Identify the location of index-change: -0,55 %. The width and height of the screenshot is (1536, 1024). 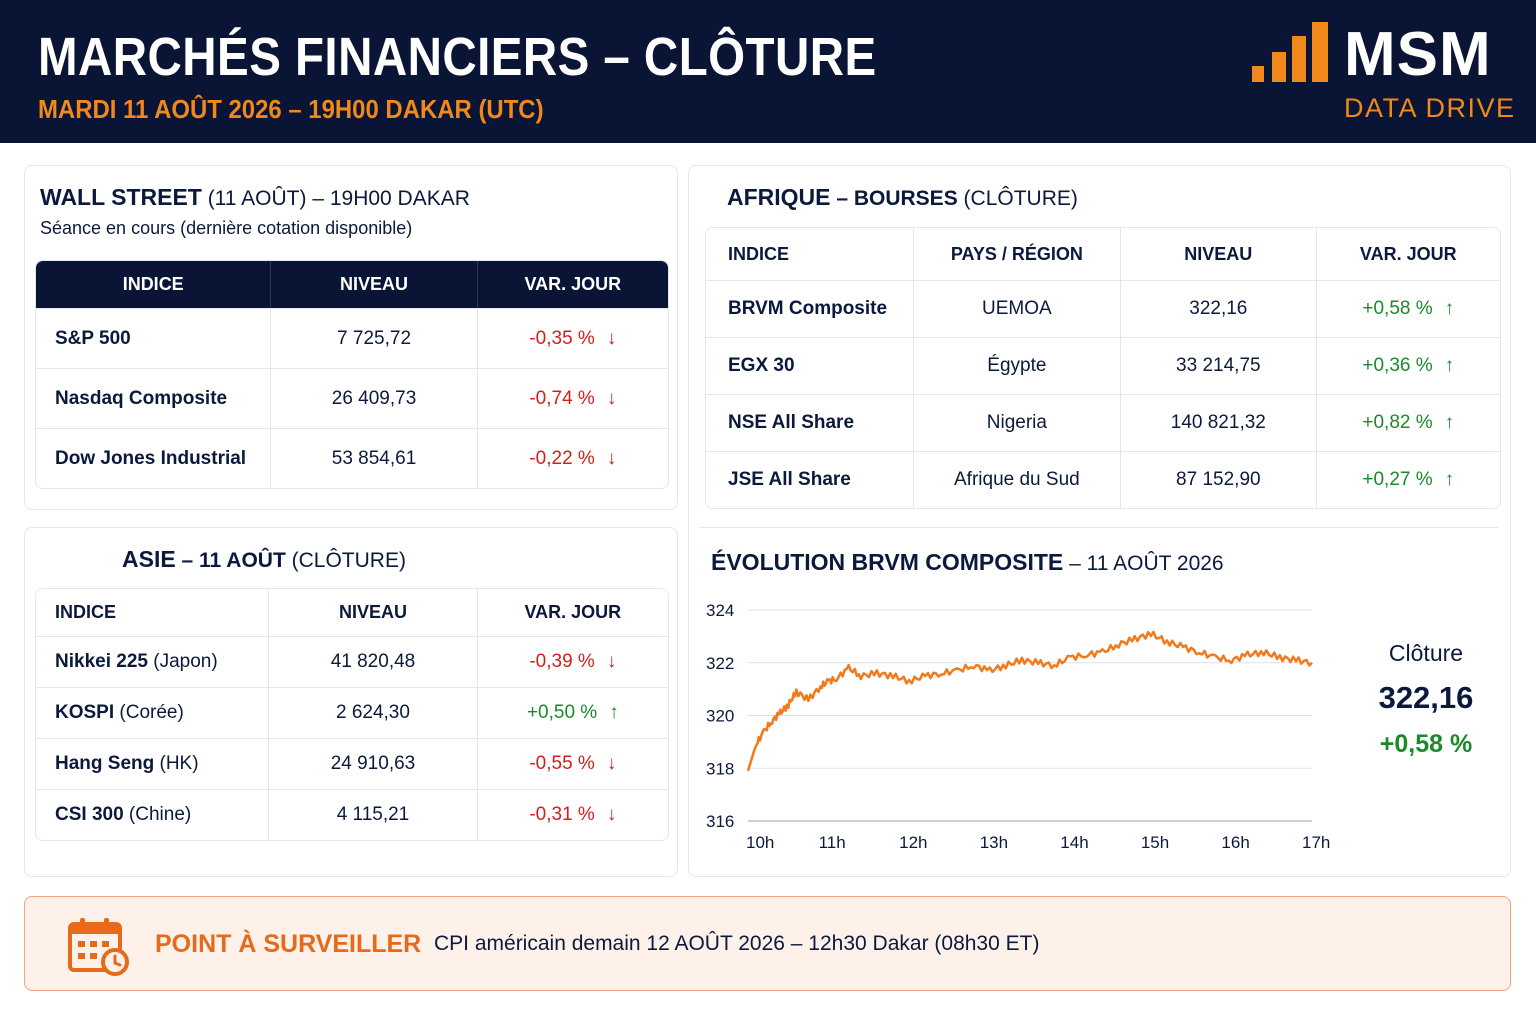
(562, 763).